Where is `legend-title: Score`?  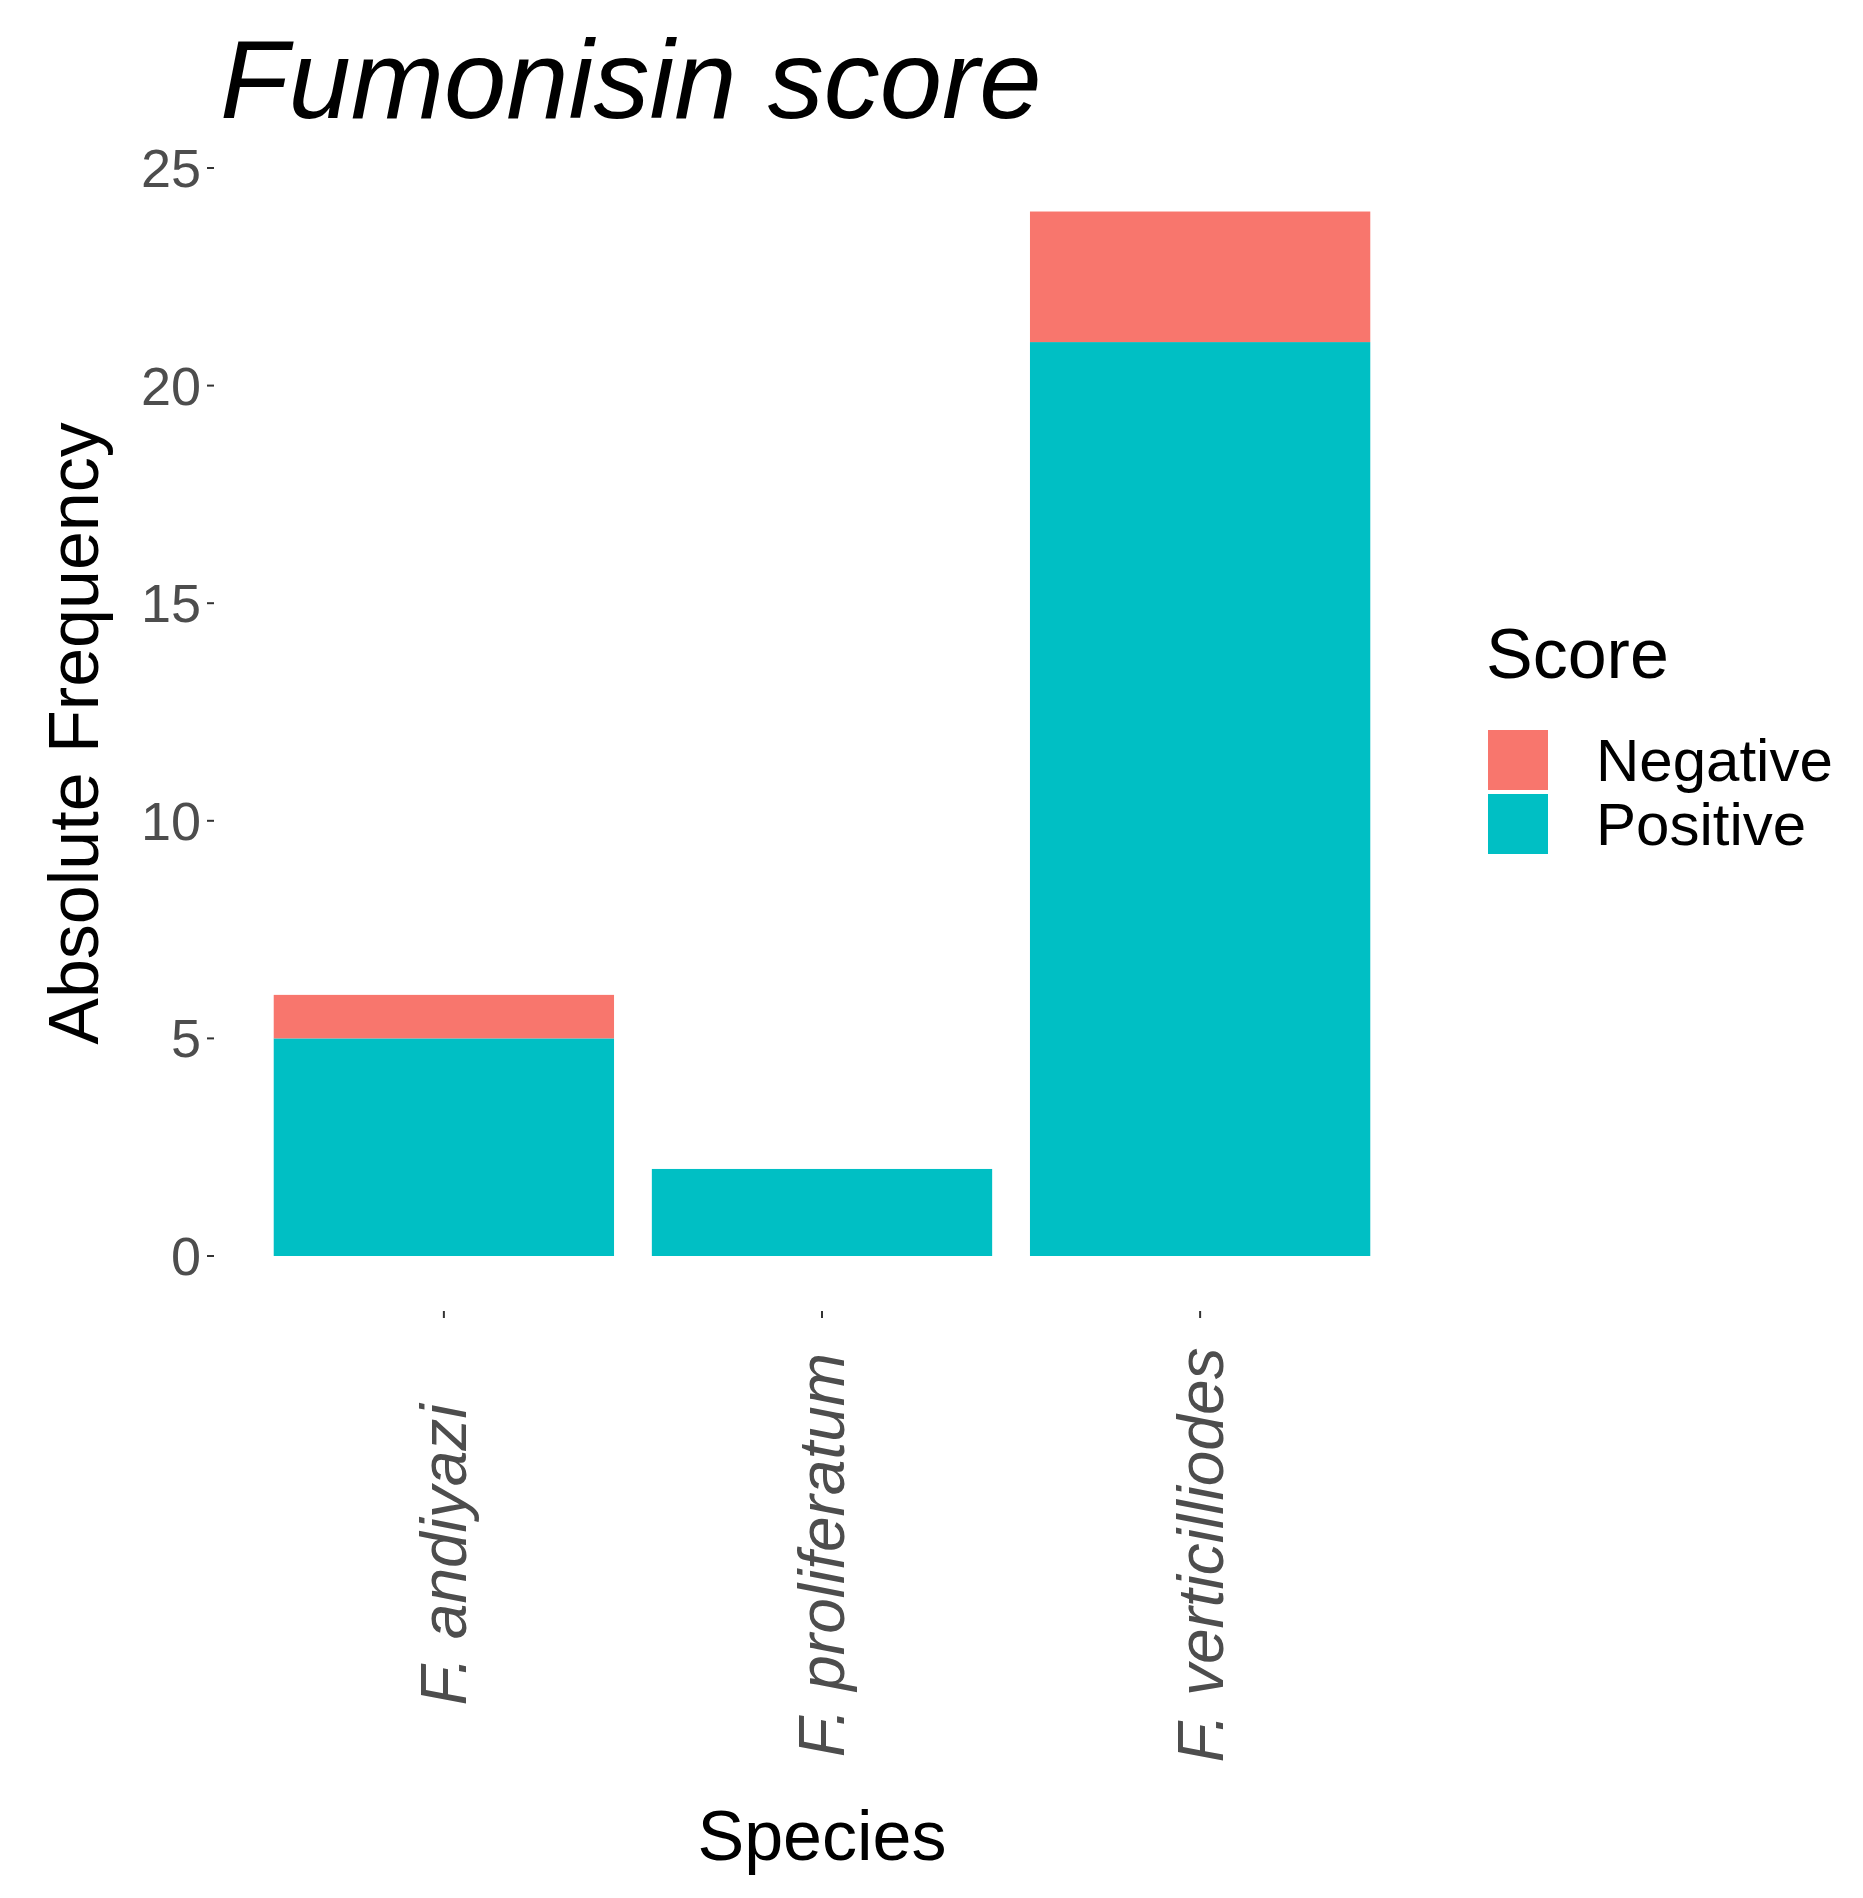
legend-title: Score is located at coordinates (1577, 654).